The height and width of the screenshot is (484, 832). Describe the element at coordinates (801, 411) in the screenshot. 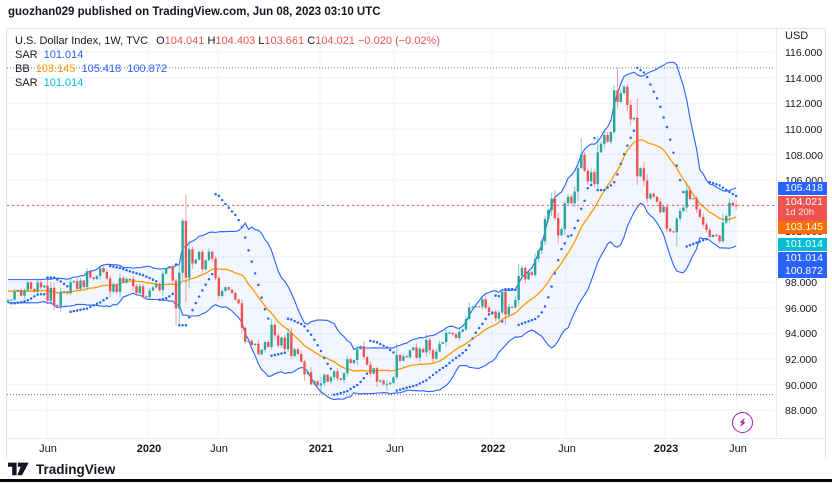

I see `price-tick-label: 88.000` at that location.